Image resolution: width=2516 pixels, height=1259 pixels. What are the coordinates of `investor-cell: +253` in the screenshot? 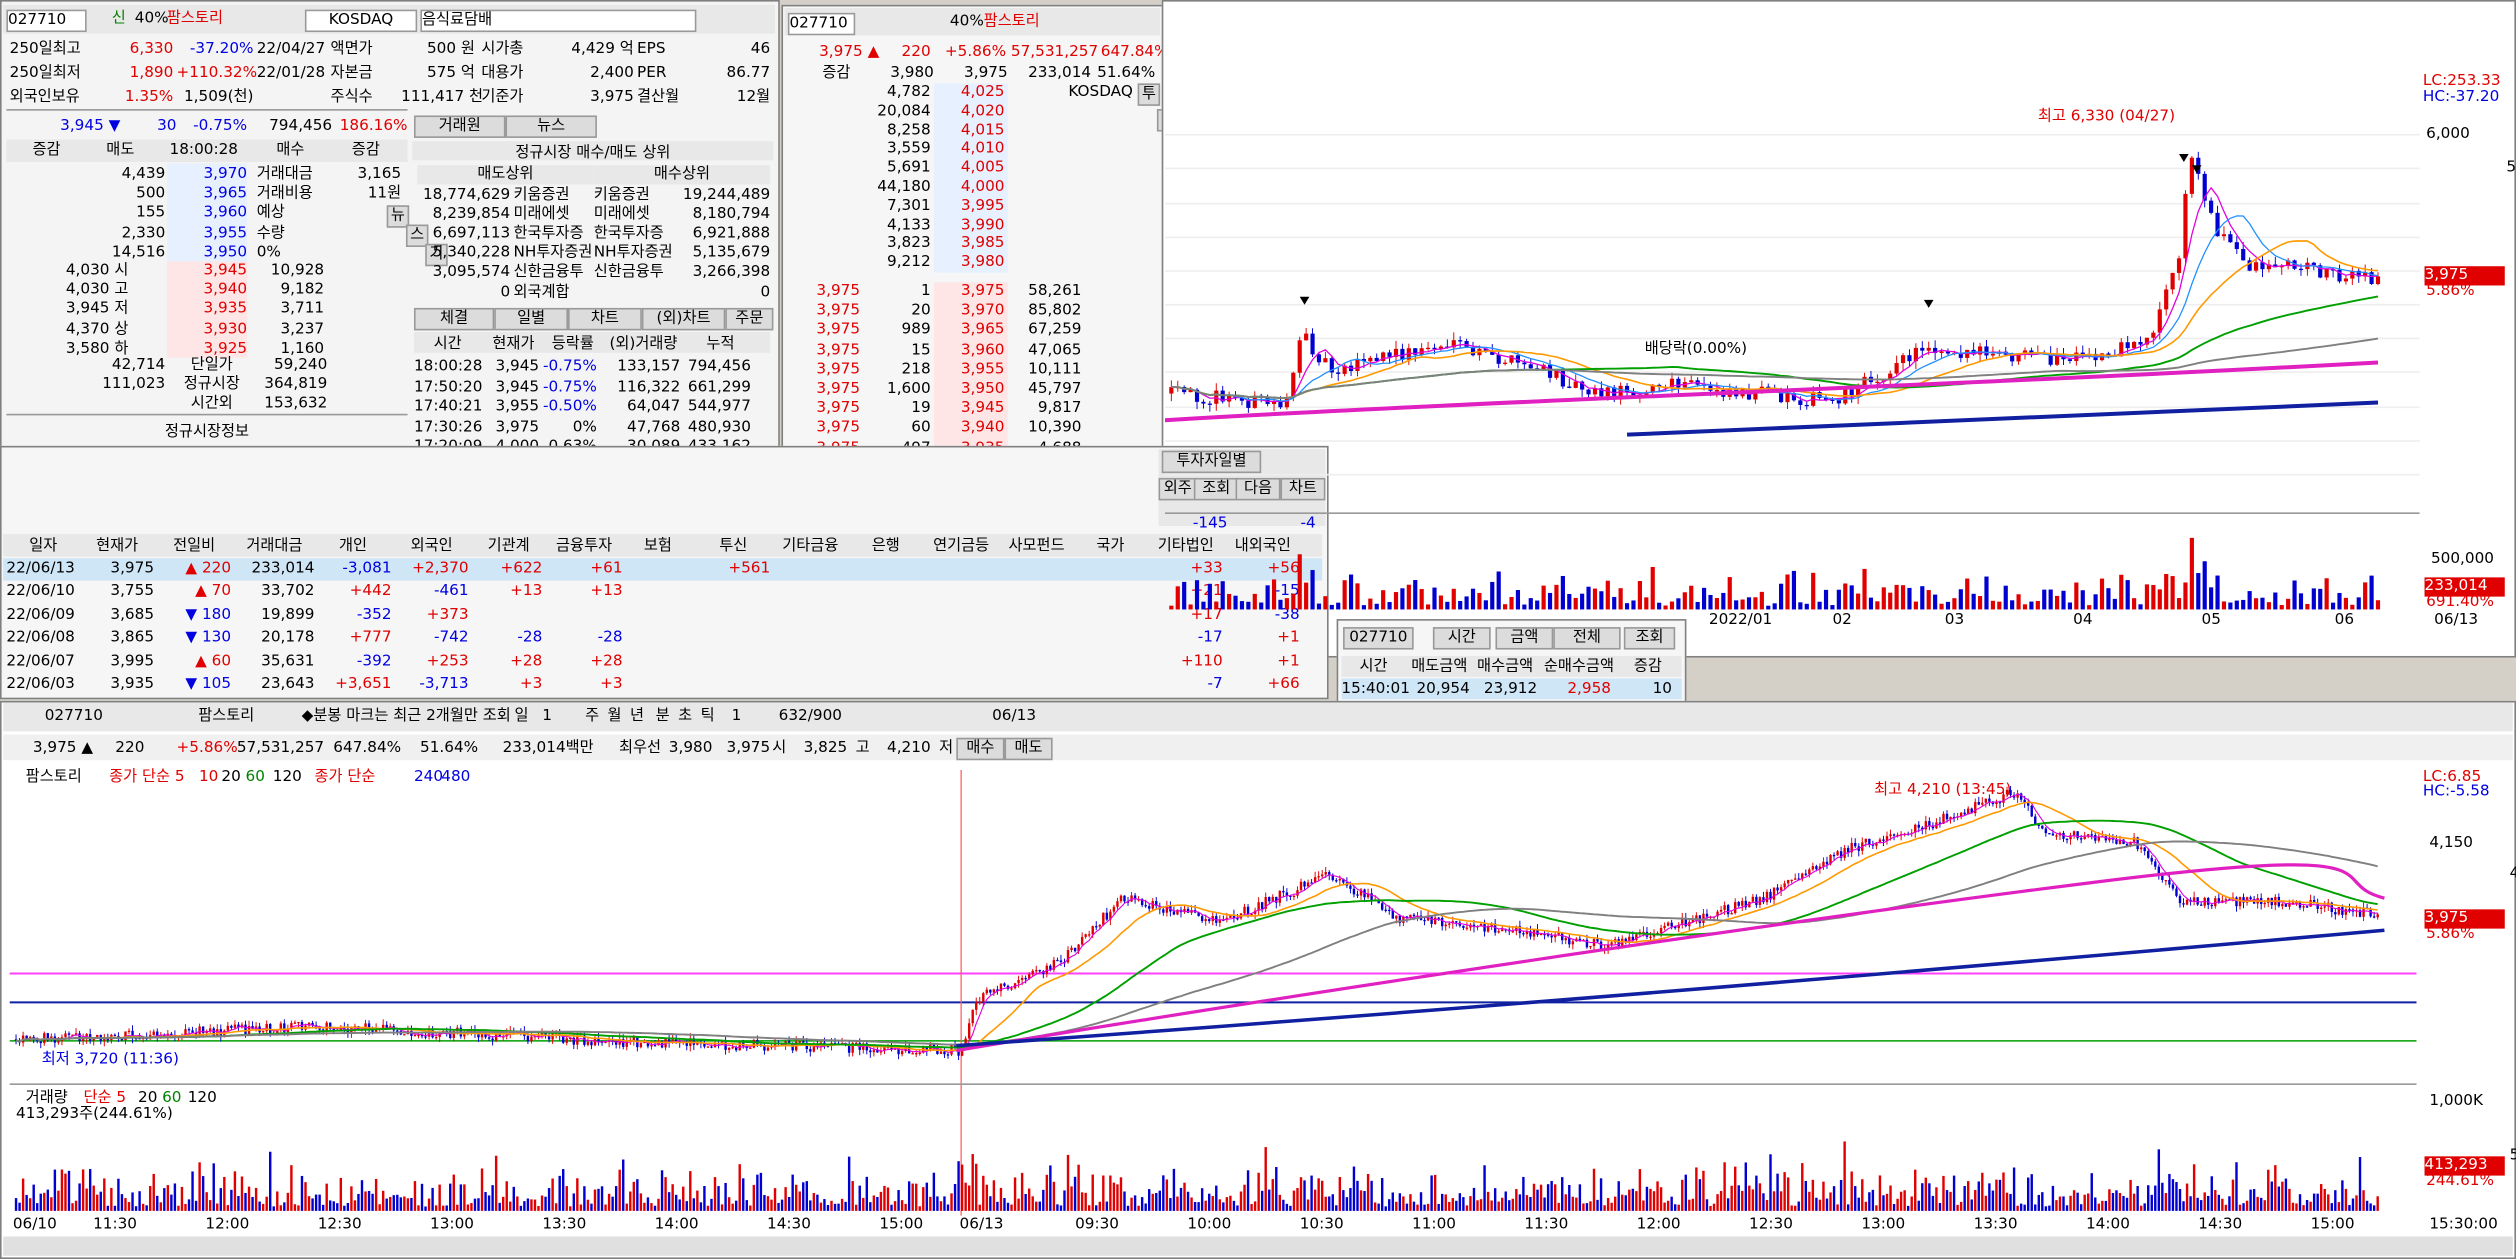 It's located at (447, 661).